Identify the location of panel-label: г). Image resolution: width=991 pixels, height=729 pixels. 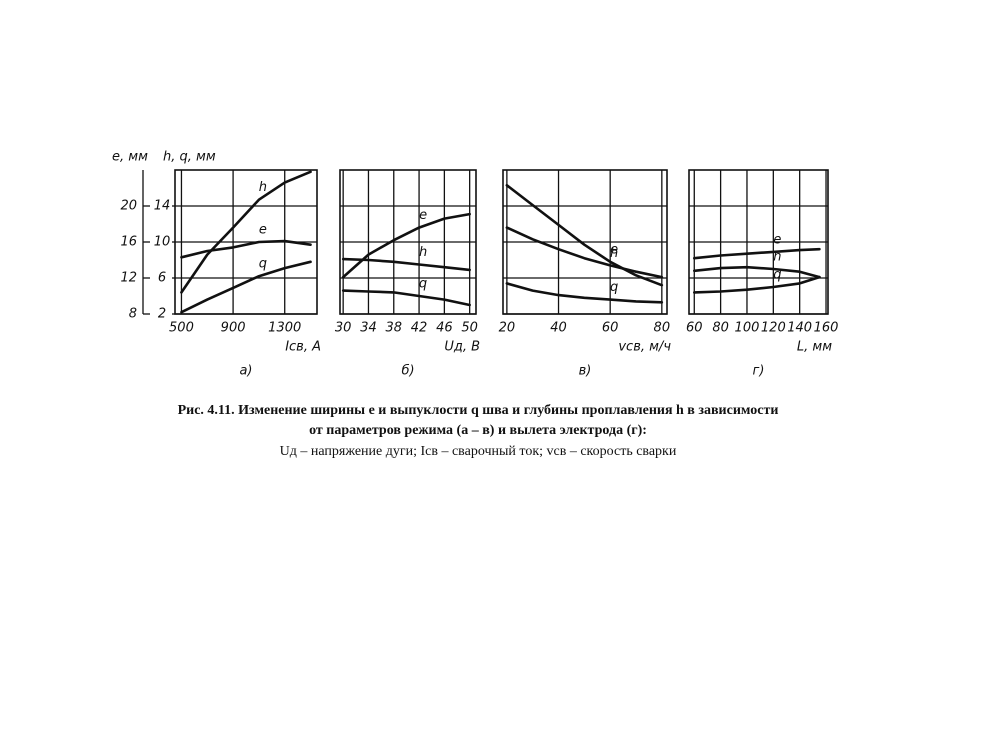
(759, 371).